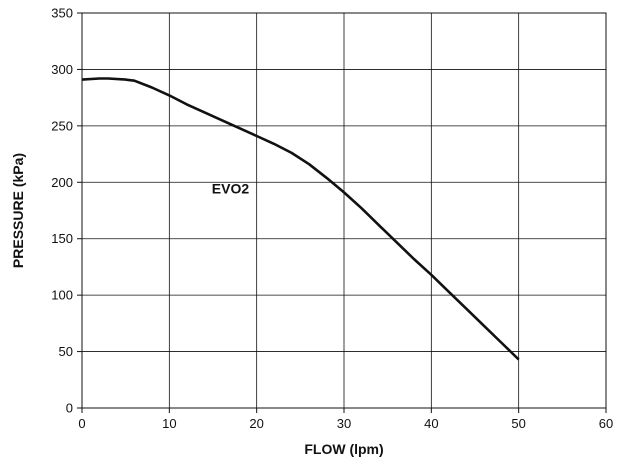 The image size is (630, 461). What do you see at coordinates (606, 423) in the screenshot?
I see `x-tick-label: 60` at bounding box center [606, 423].